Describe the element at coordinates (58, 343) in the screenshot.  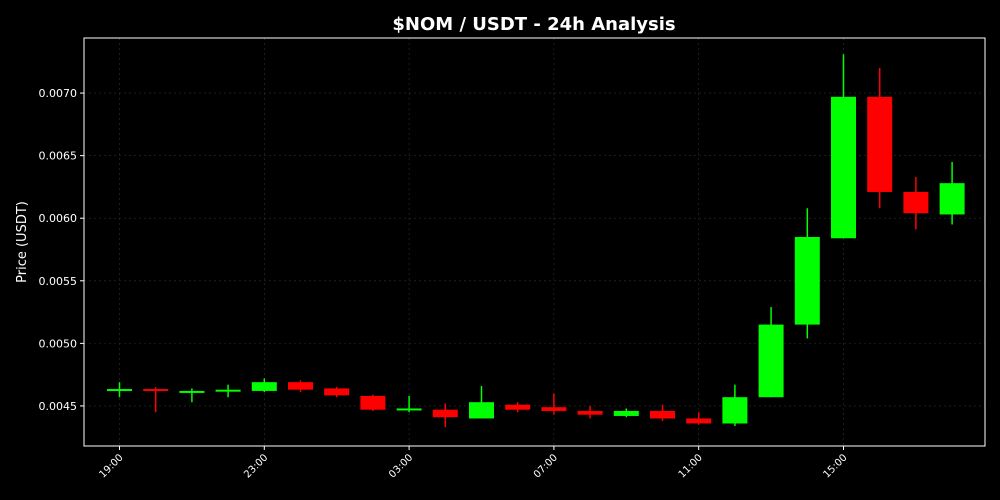
I see `y-tick-label: 0.0050` at that location.